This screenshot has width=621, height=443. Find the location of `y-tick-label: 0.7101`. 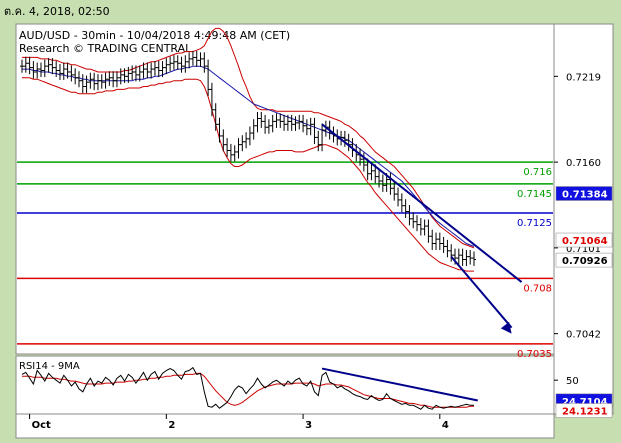

y-tick-label: 0.7101 is located at coordinates (583, 249).